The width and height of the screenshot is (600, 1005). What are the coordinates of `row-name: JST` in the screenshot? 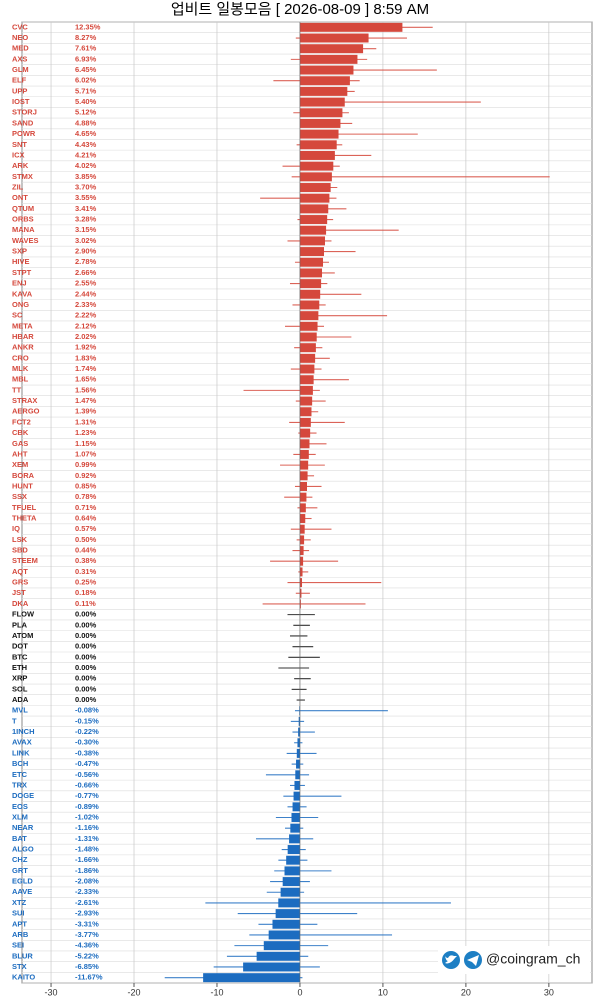 It's located at (19, 592).